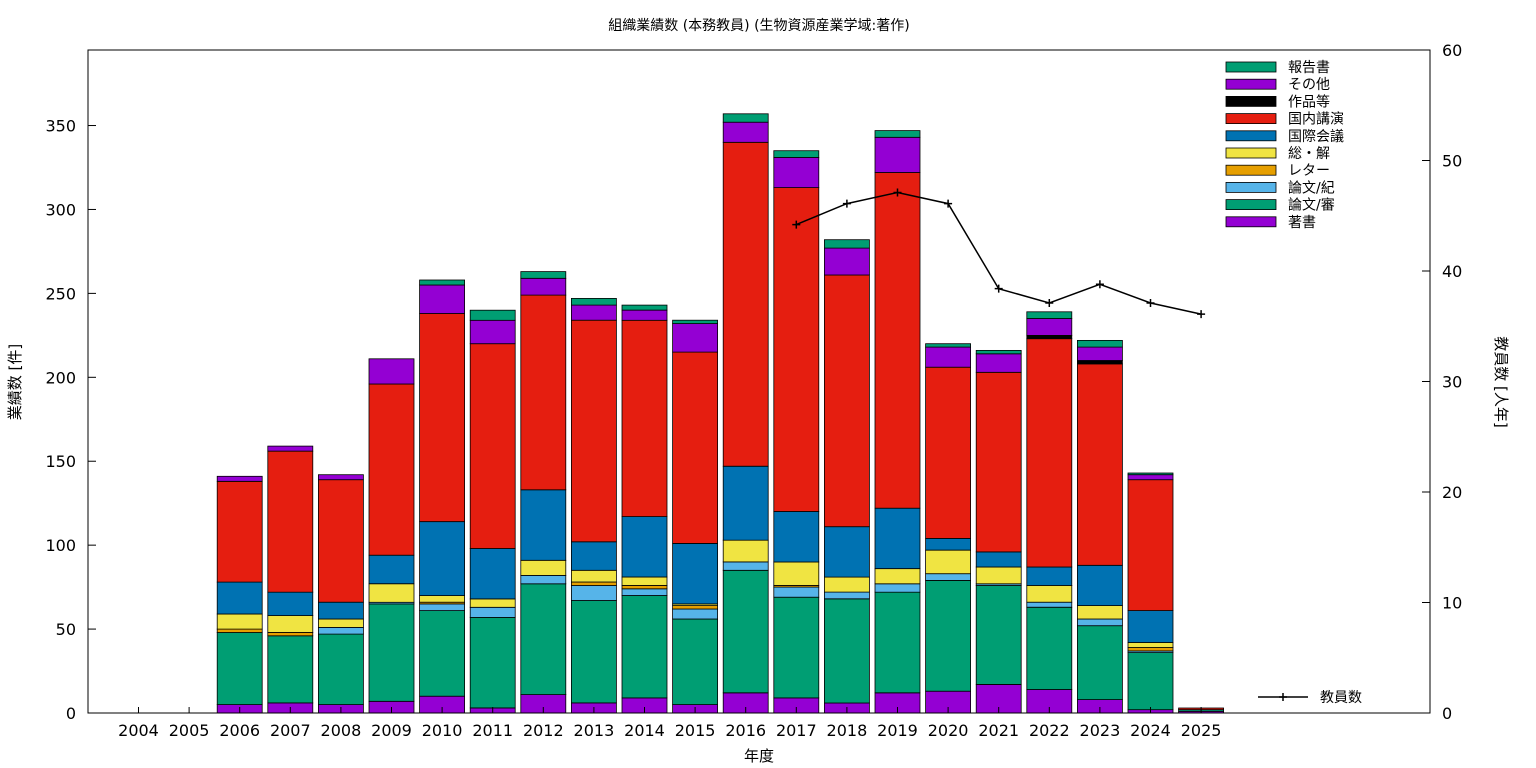 The image size is (1536, 768). Describe the element at coordinates (1309, 85) in the screenshot. I see `legend-label: その他` at that location.